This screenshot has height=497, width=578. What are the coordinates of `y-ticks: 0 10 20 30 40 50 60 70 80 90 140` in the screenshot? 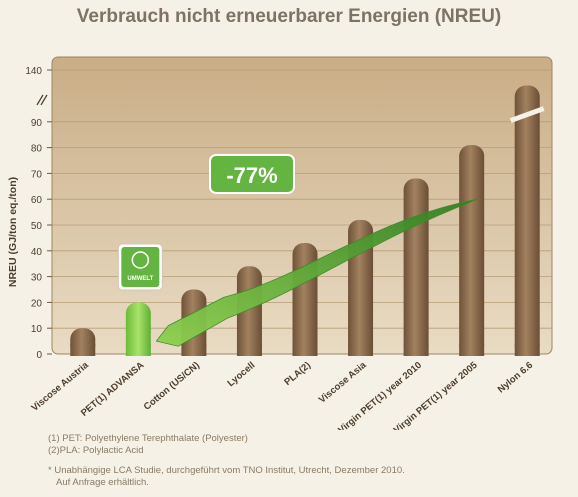 It's located at (38, 213).